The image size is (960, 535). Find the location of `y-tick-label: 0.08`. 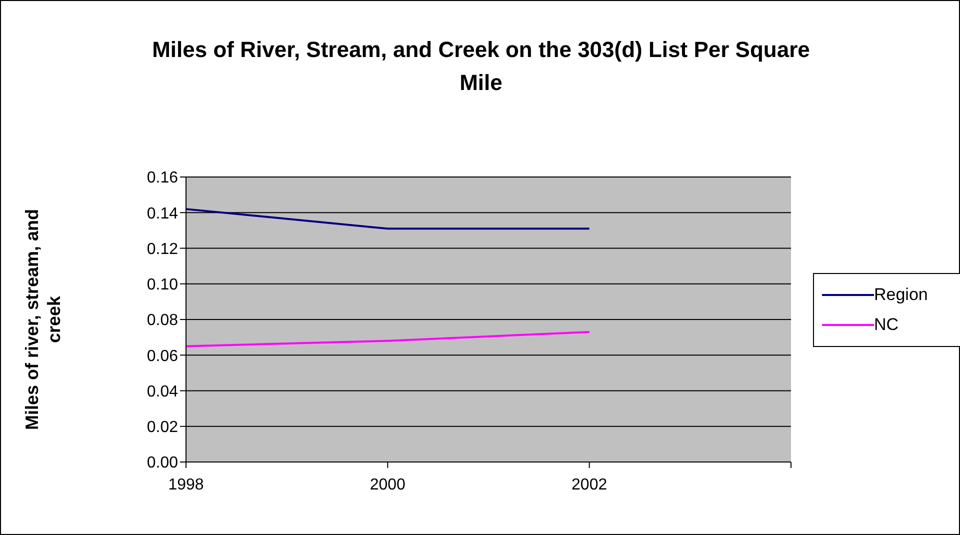

y-tick-label: 0.08 is located at coordinates (162, 321).